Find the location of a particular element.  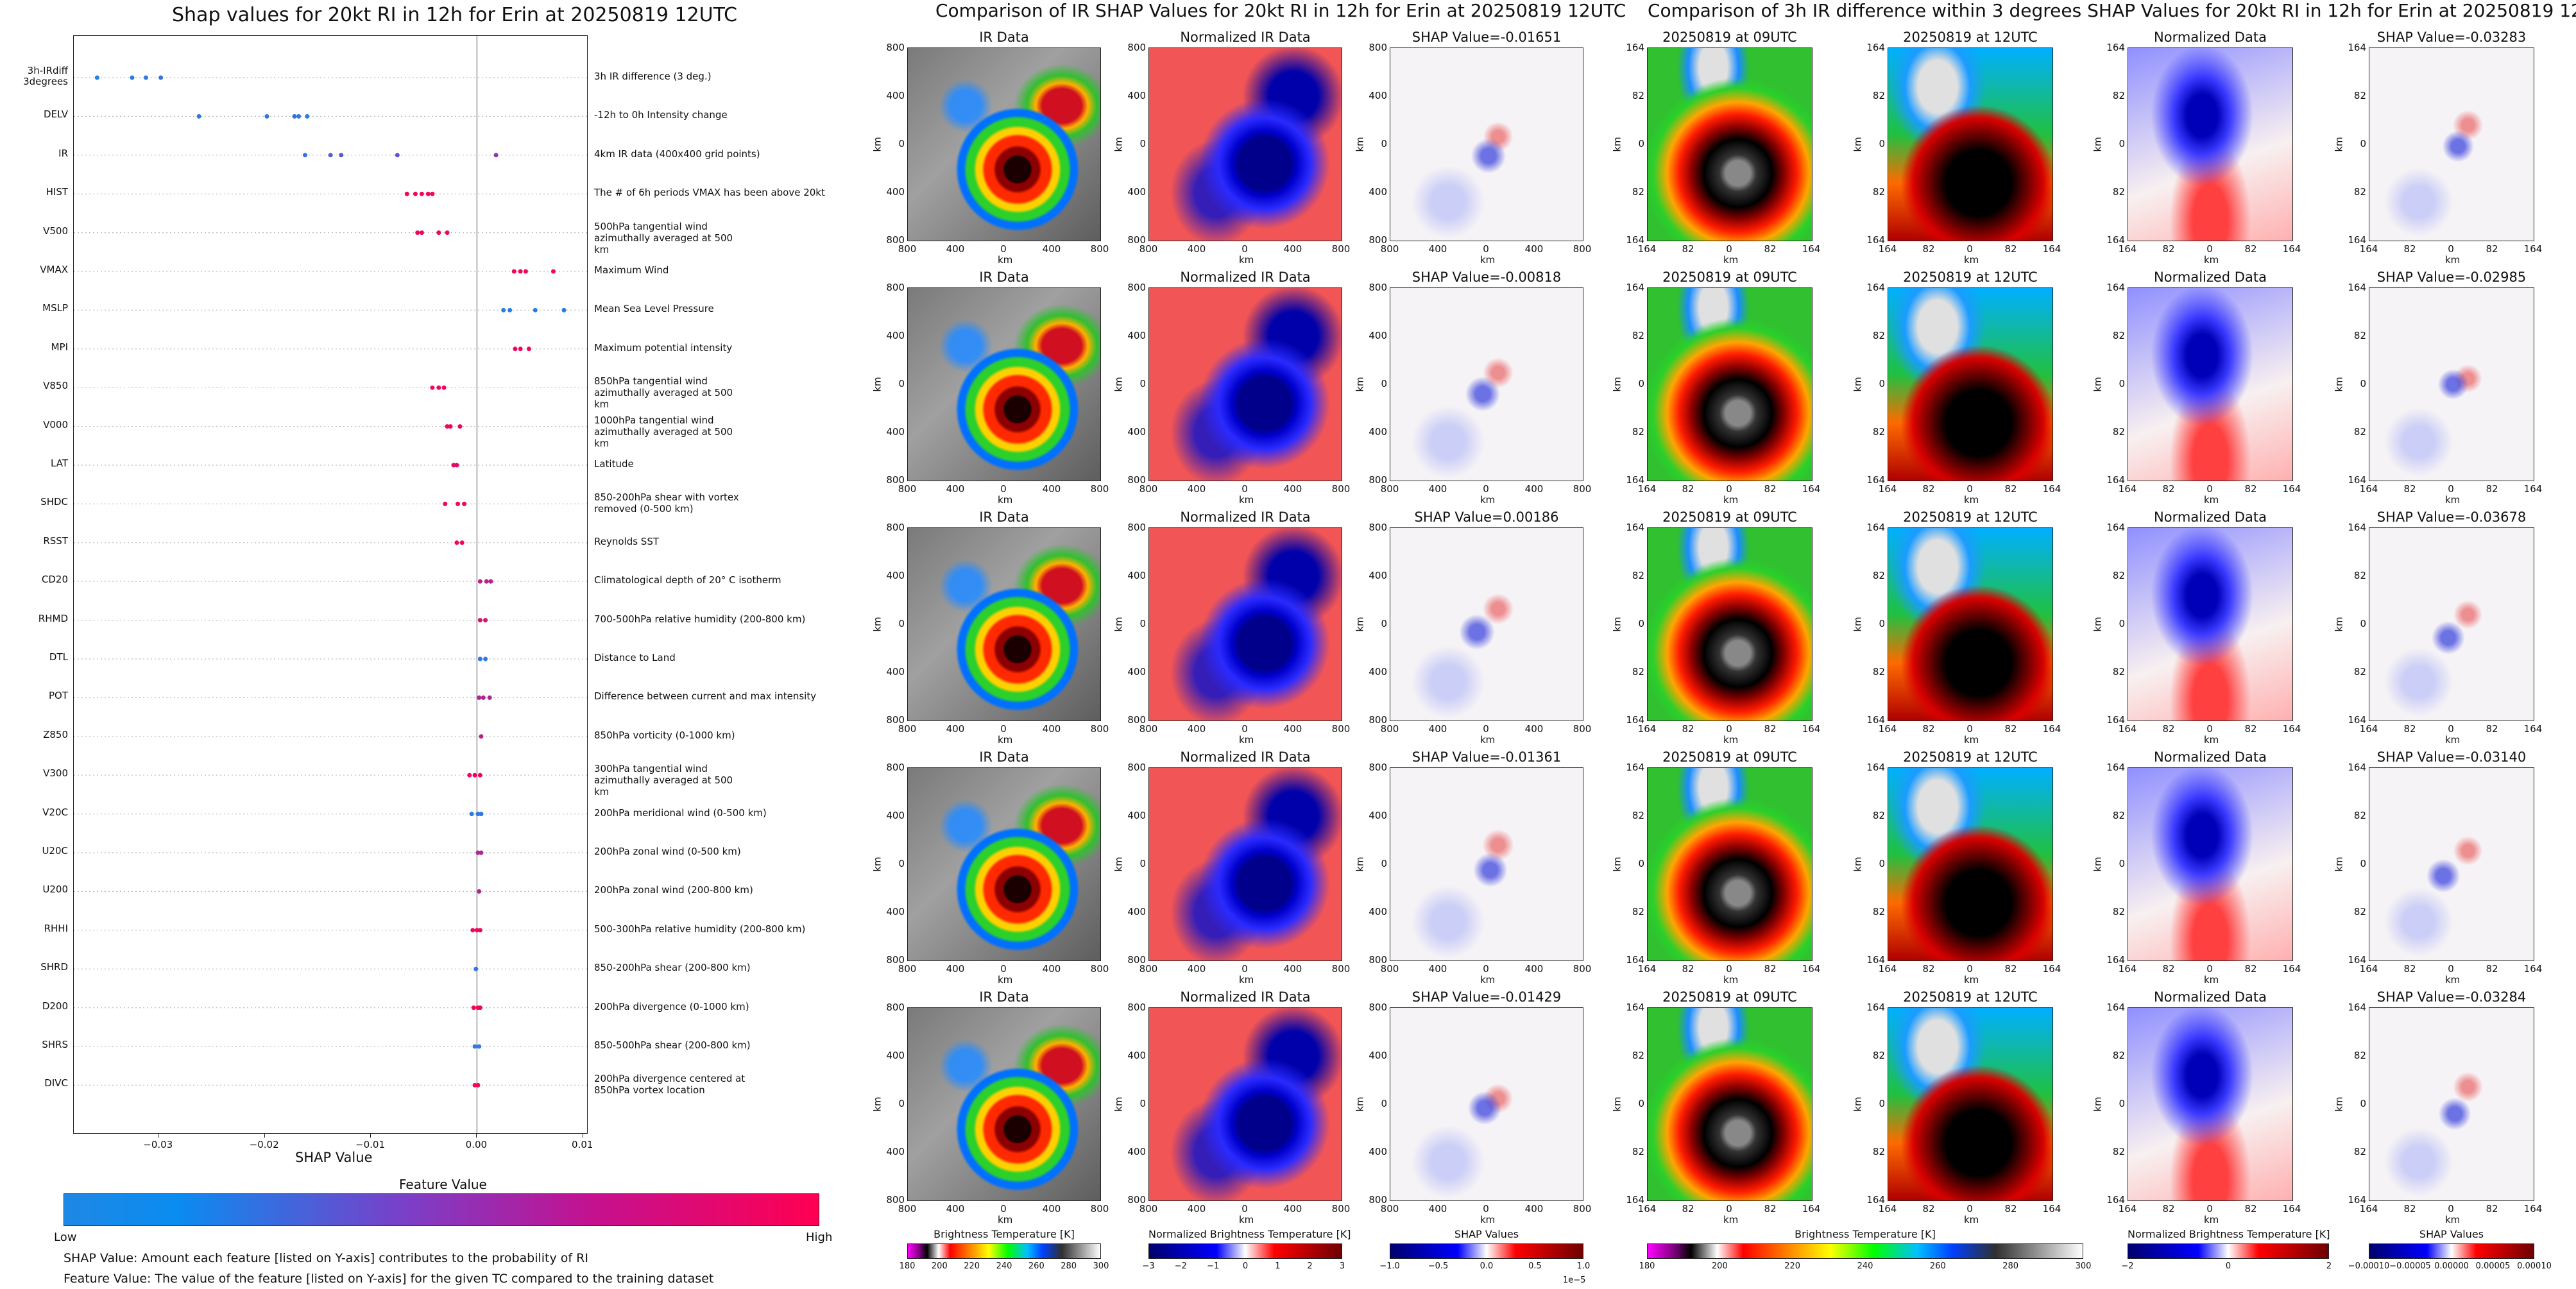

colorbar-tick: 300 is located at coordinates (1101, 1266).